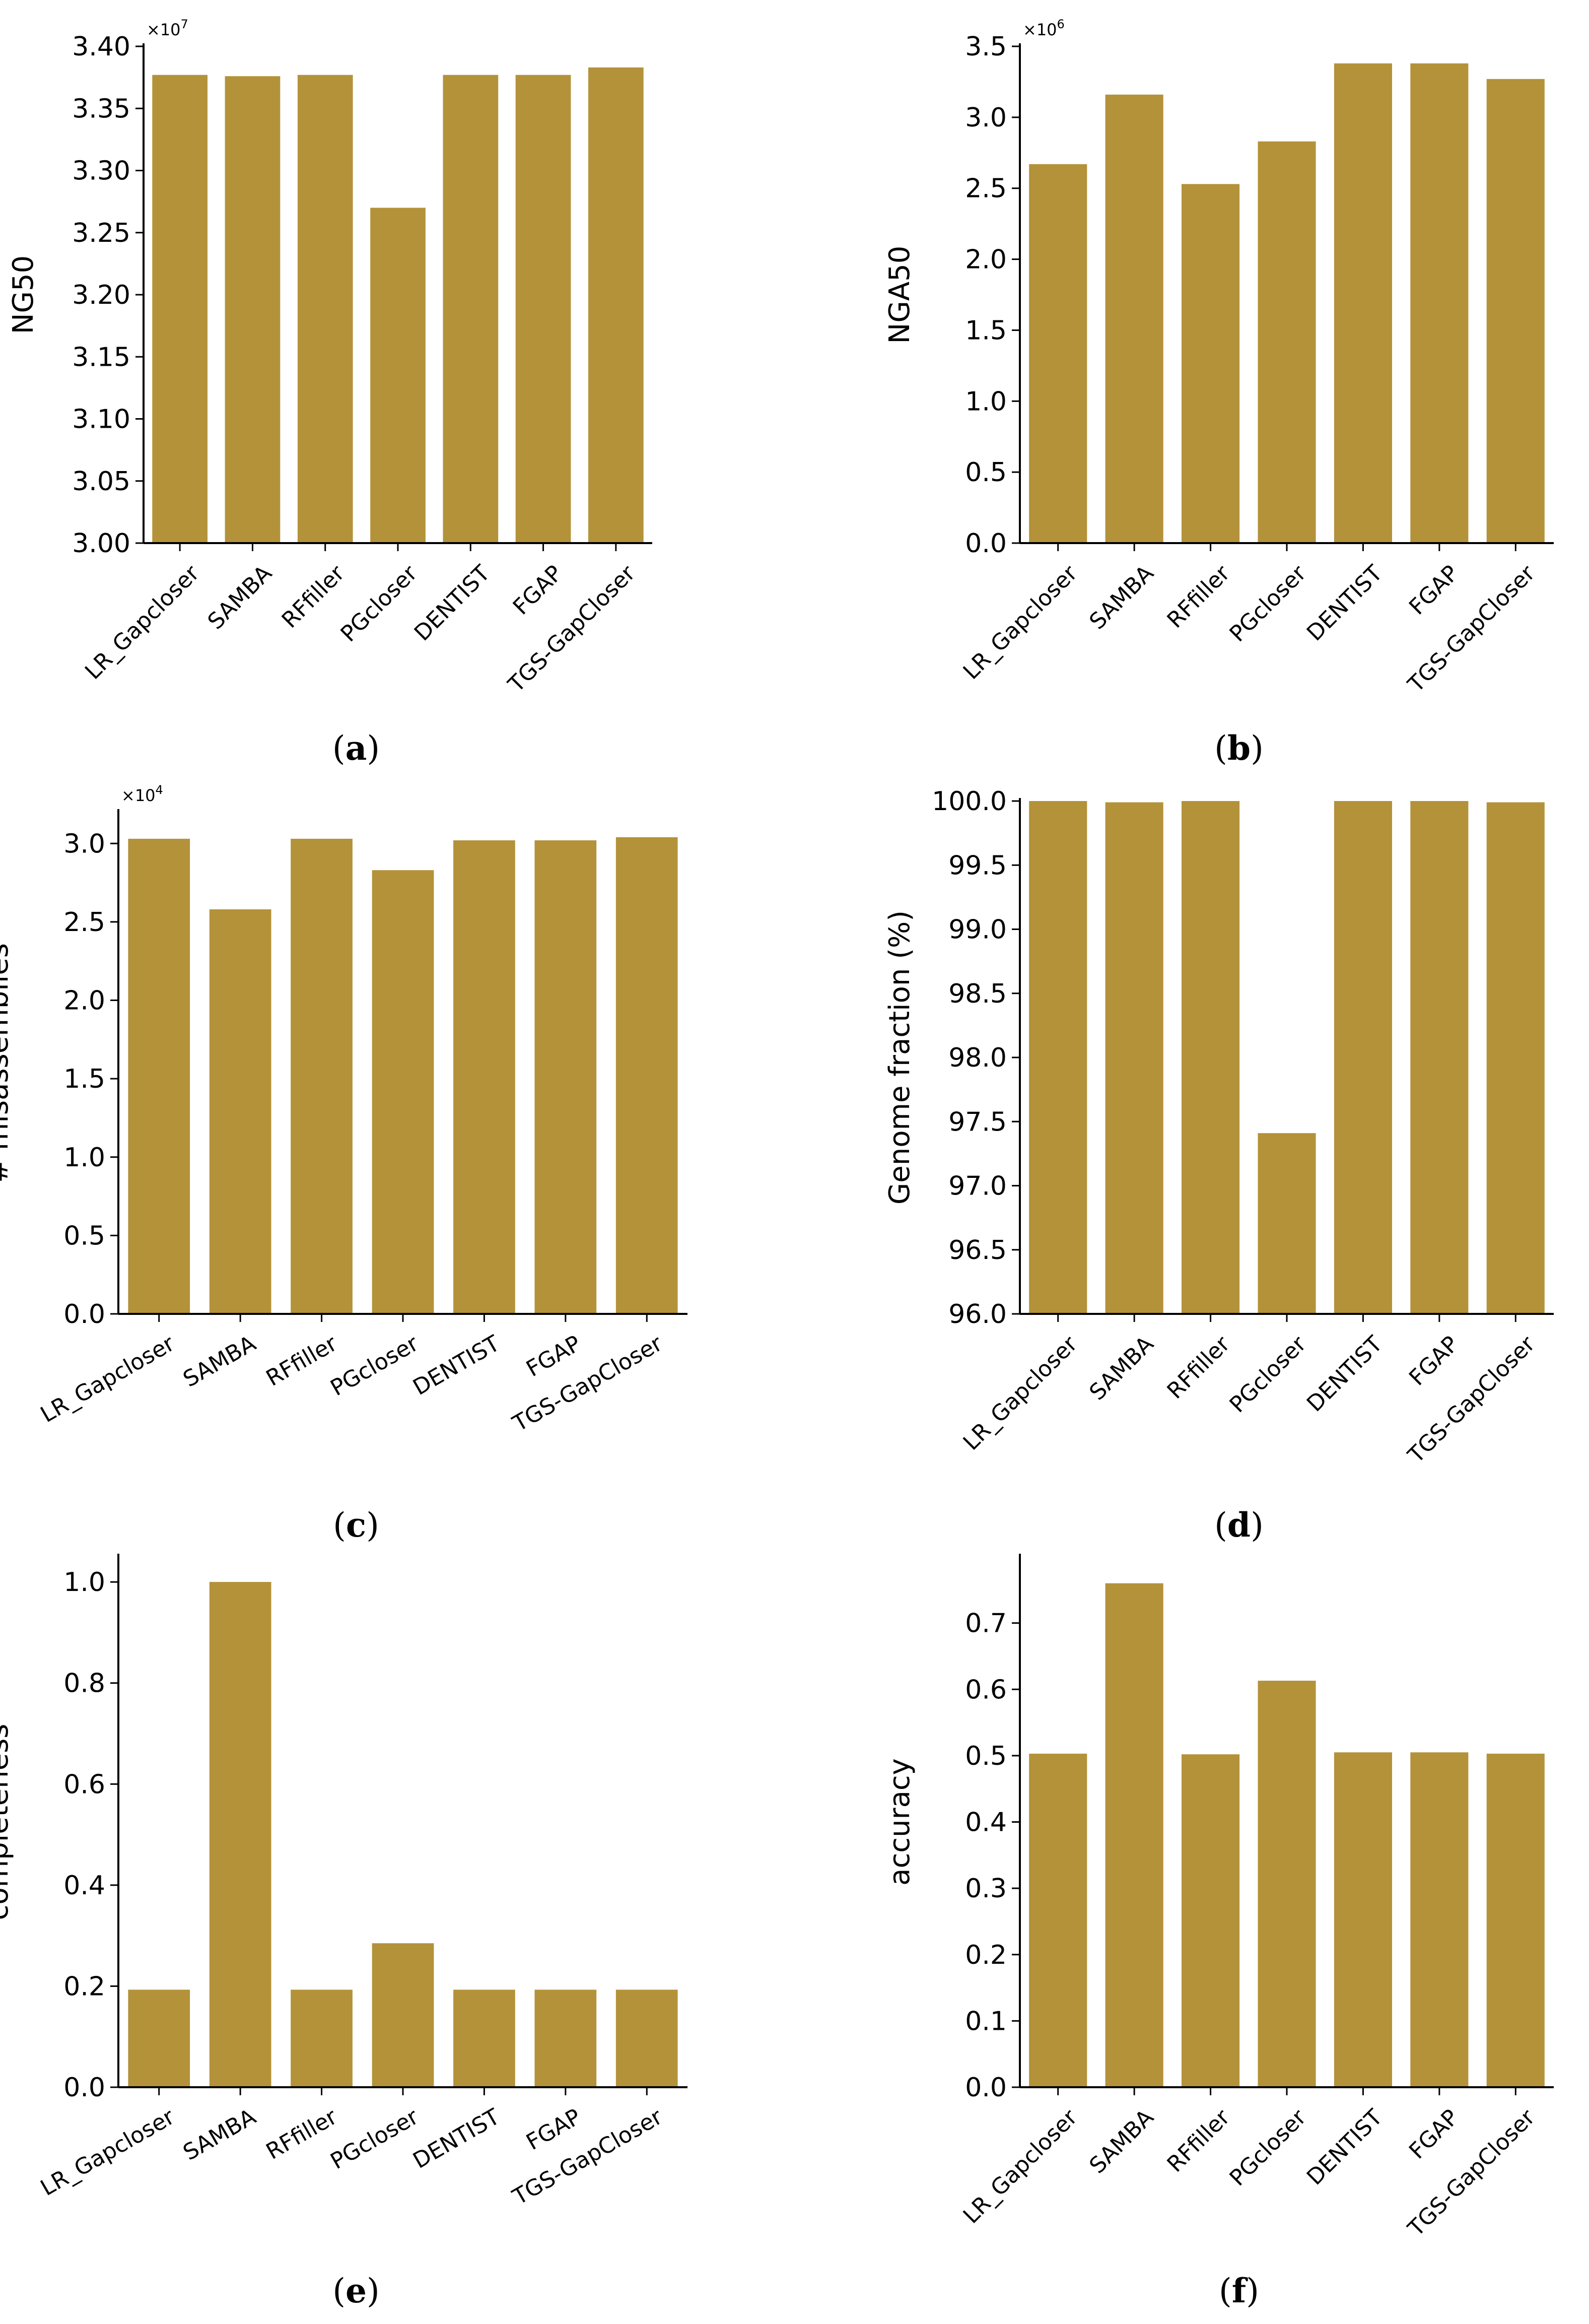  I want to click on y-tick-label: 3.5, so click(986, 47).